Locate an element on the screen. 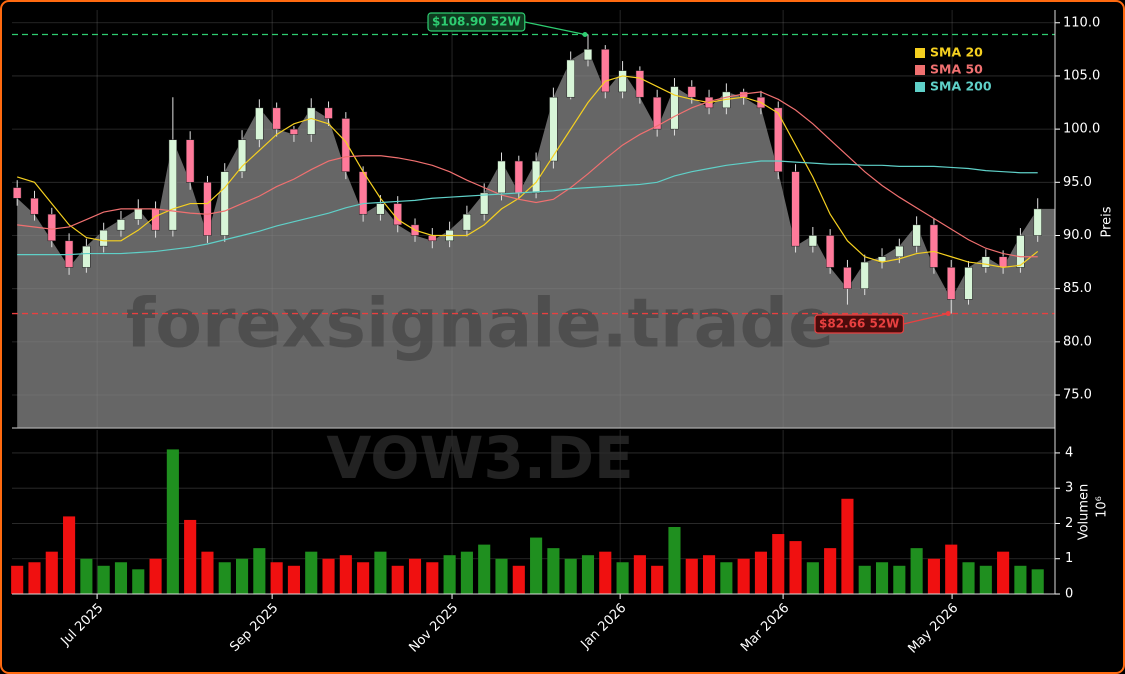  y-tick-label: 110.0 is located at coordinates (1081, 22).